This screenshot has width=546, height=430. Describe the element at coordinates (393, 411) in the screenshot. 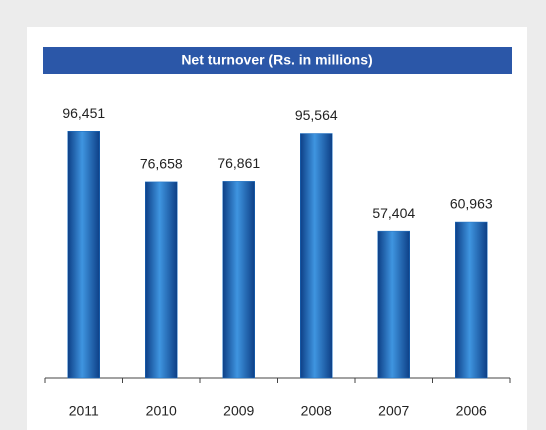

I see `x-tick-label: 2007` at that location.